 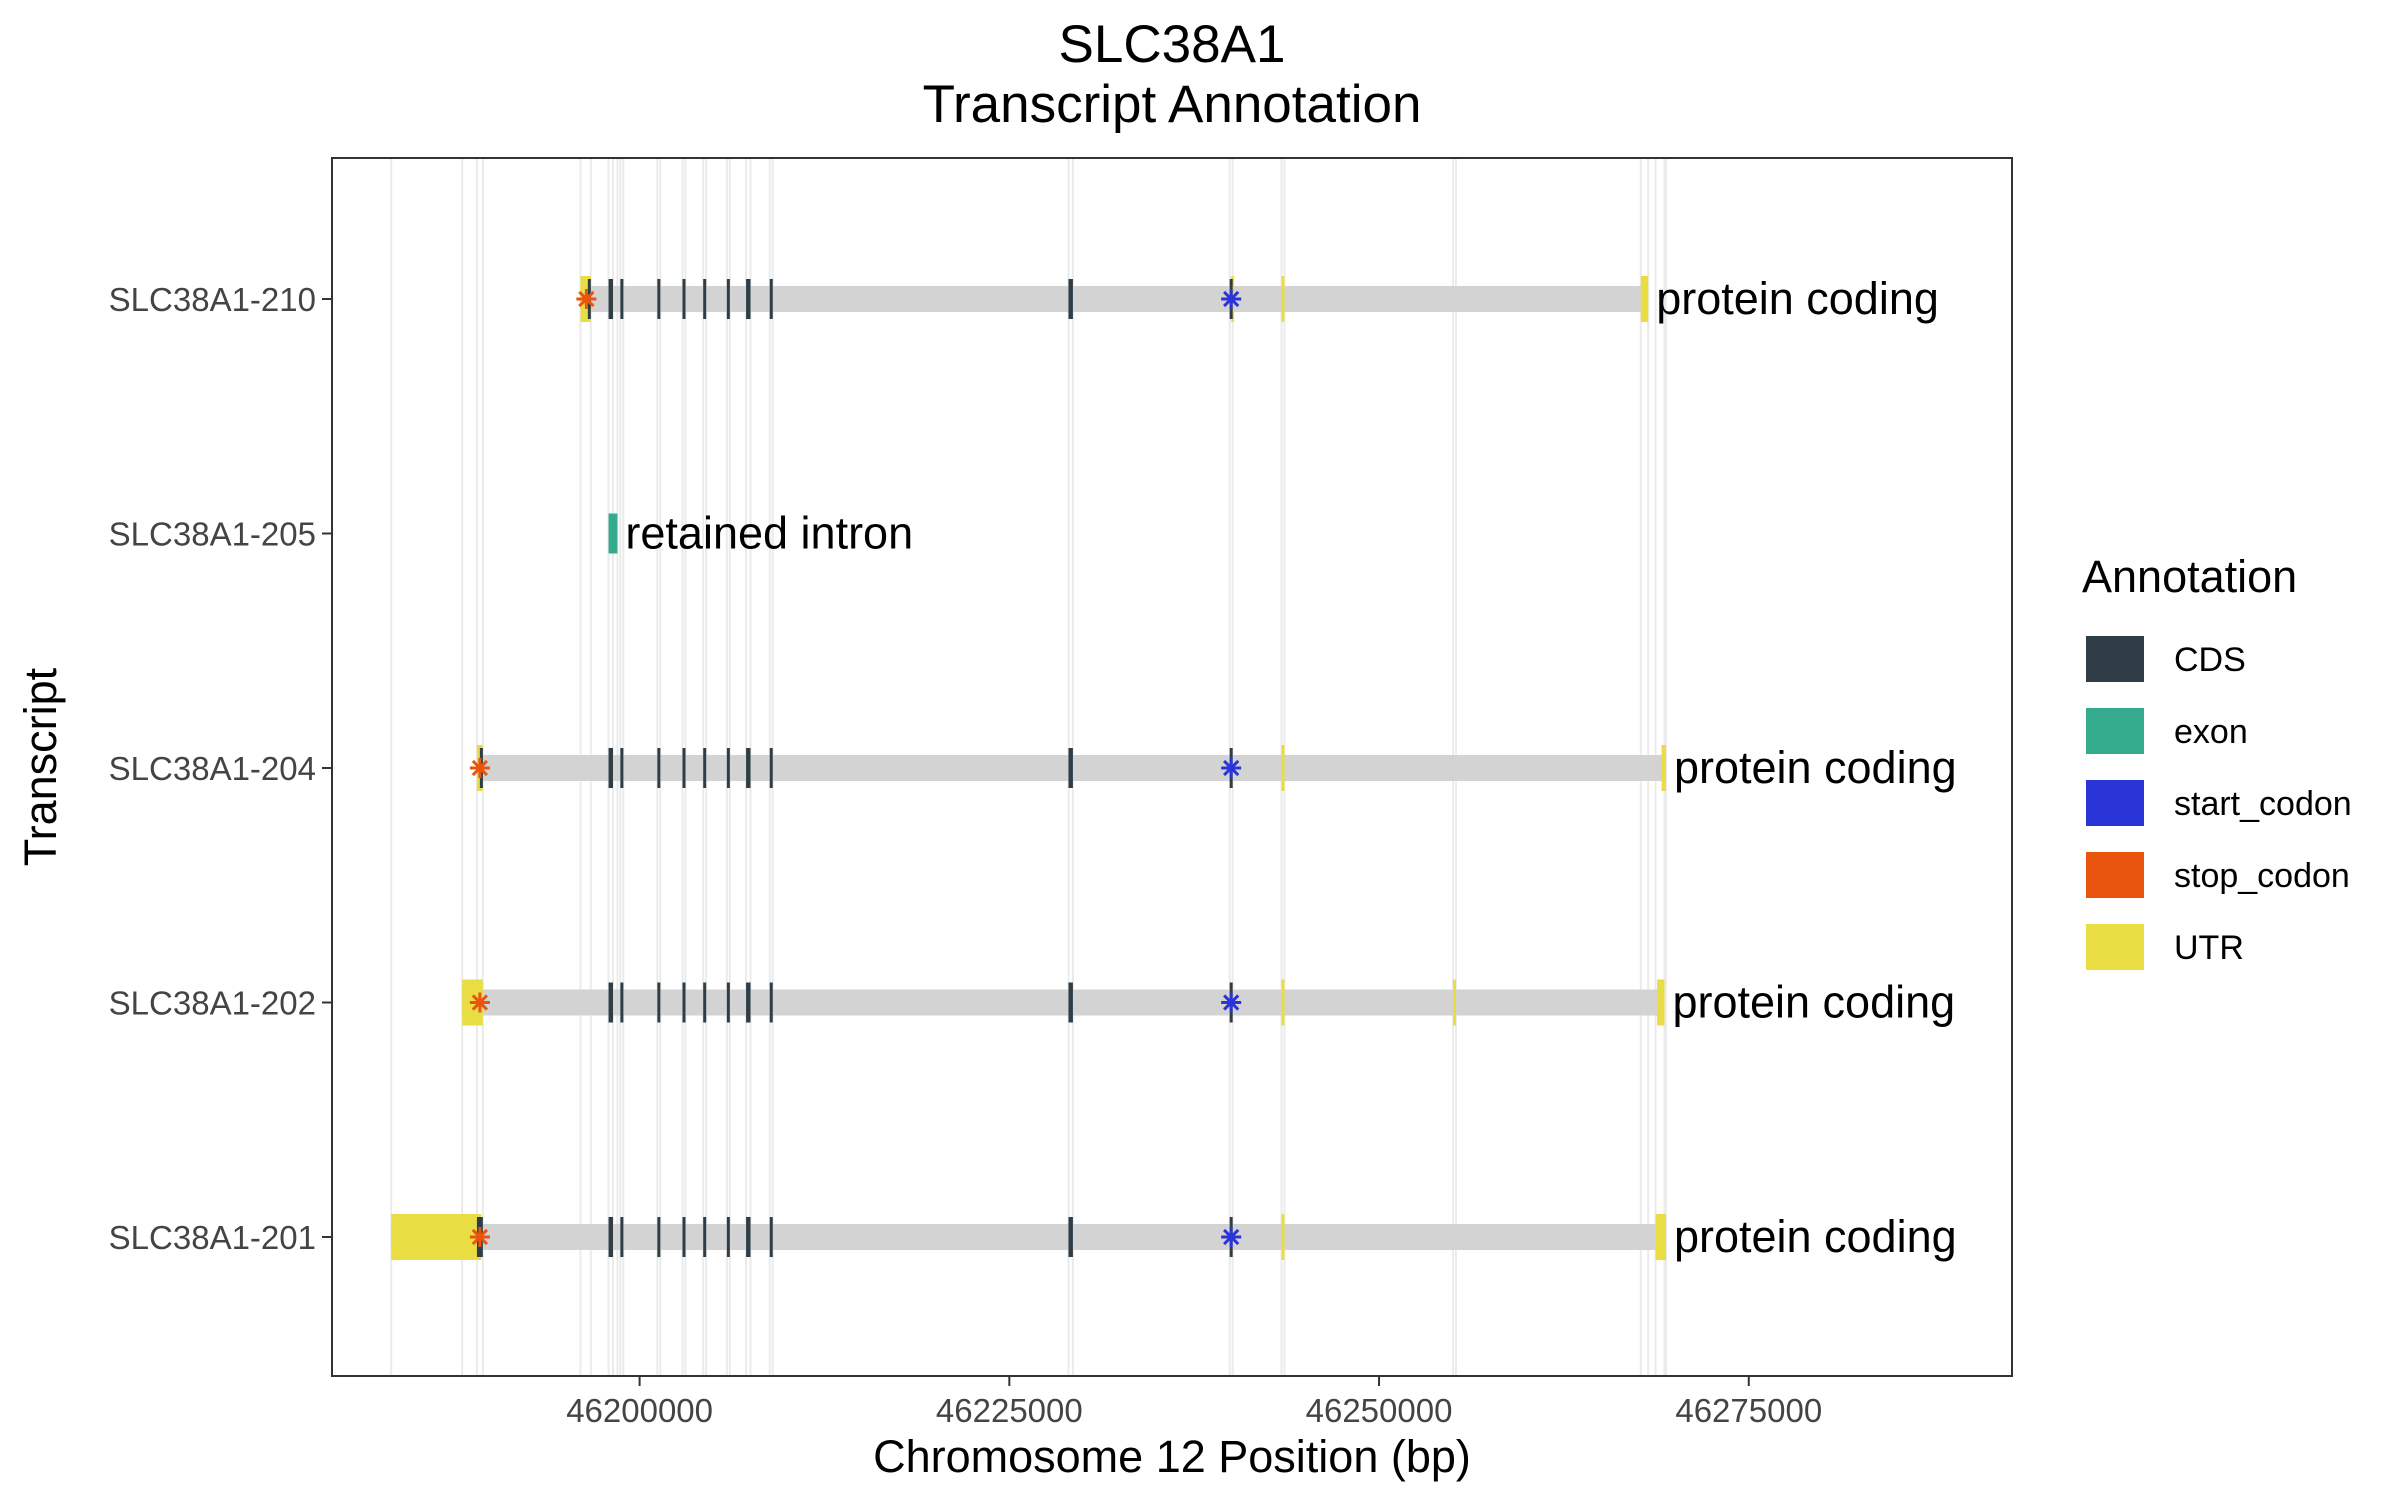 I want to click on x-tick-label: 46225000, so click(x=1009, y=1410).